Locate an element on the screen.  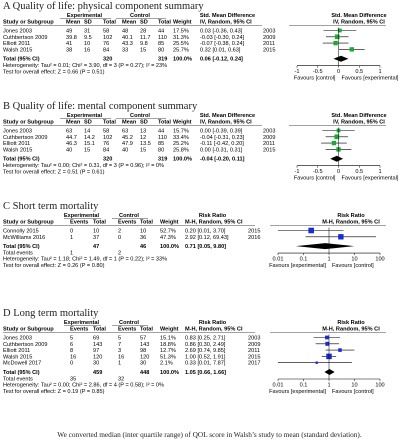
study-cell: 28 is located at coordinates (143, 32).